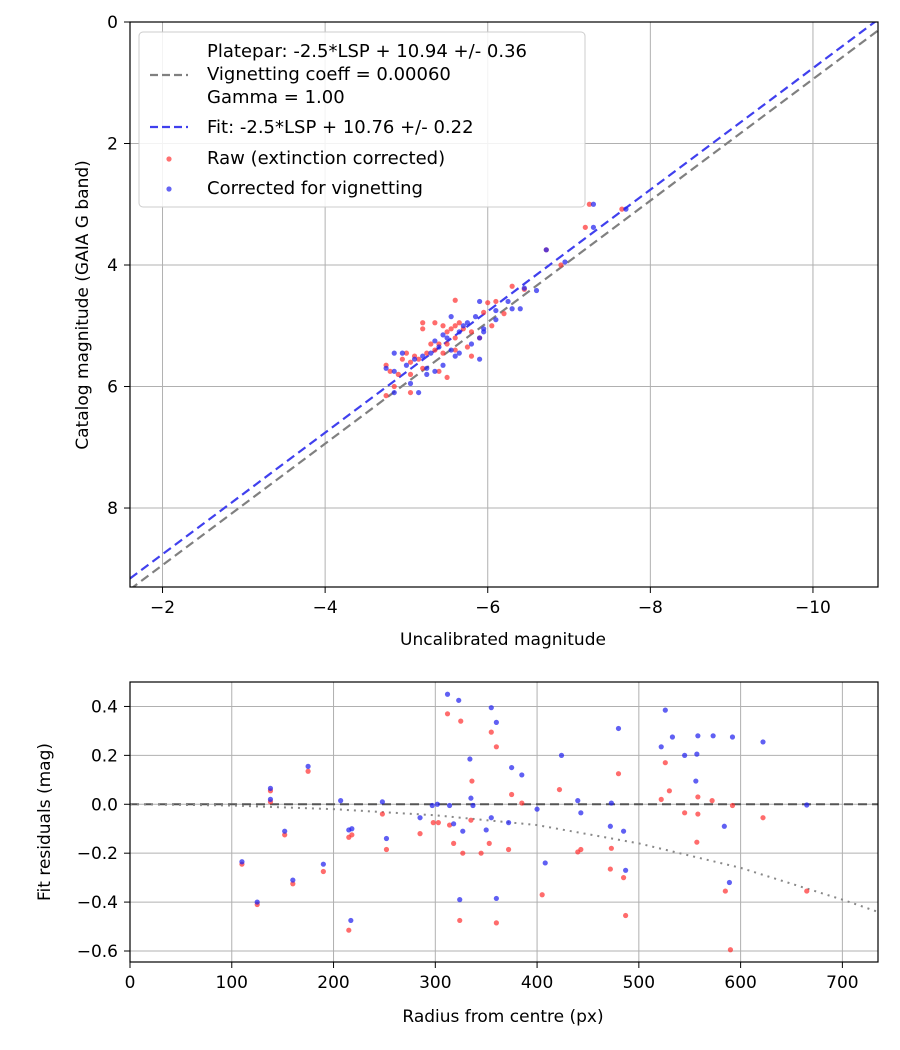 The image size is (900, 1050). What do you see at coordinates (97, 854) in the screenshot?
I see `bottom-ytick-label: −0.2` at bounding box center [97, 854].